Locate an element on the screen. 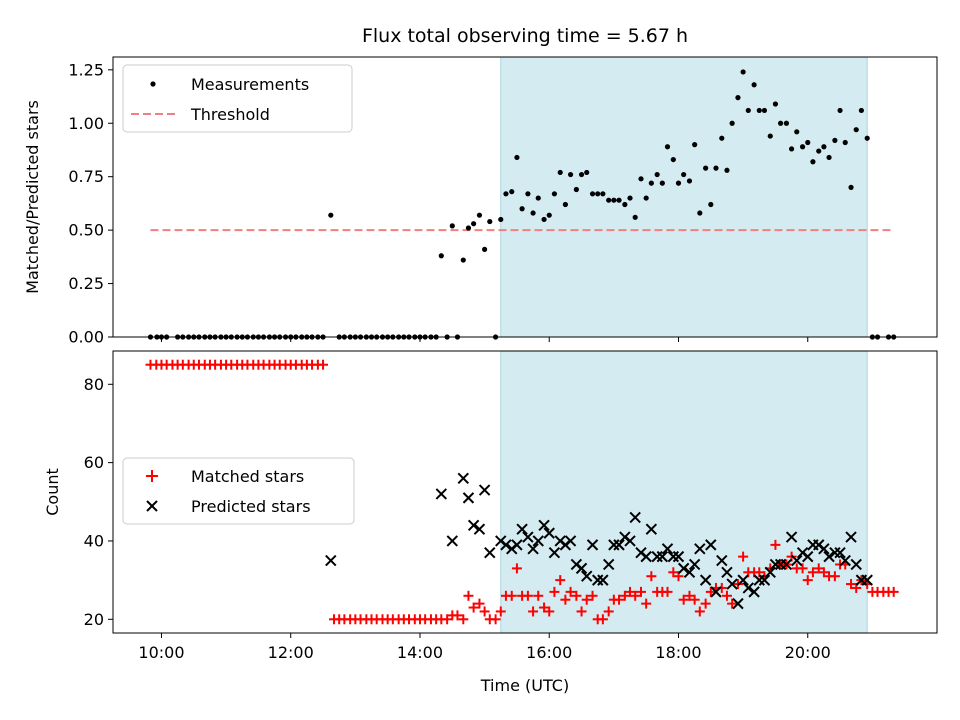 Image resolution: width=960 pixels, height=720 pixels. top-y-axis-ticks: 0.00 0.25 0.50 0.75 1.00 1.25 is located at coordinates (90, 203).